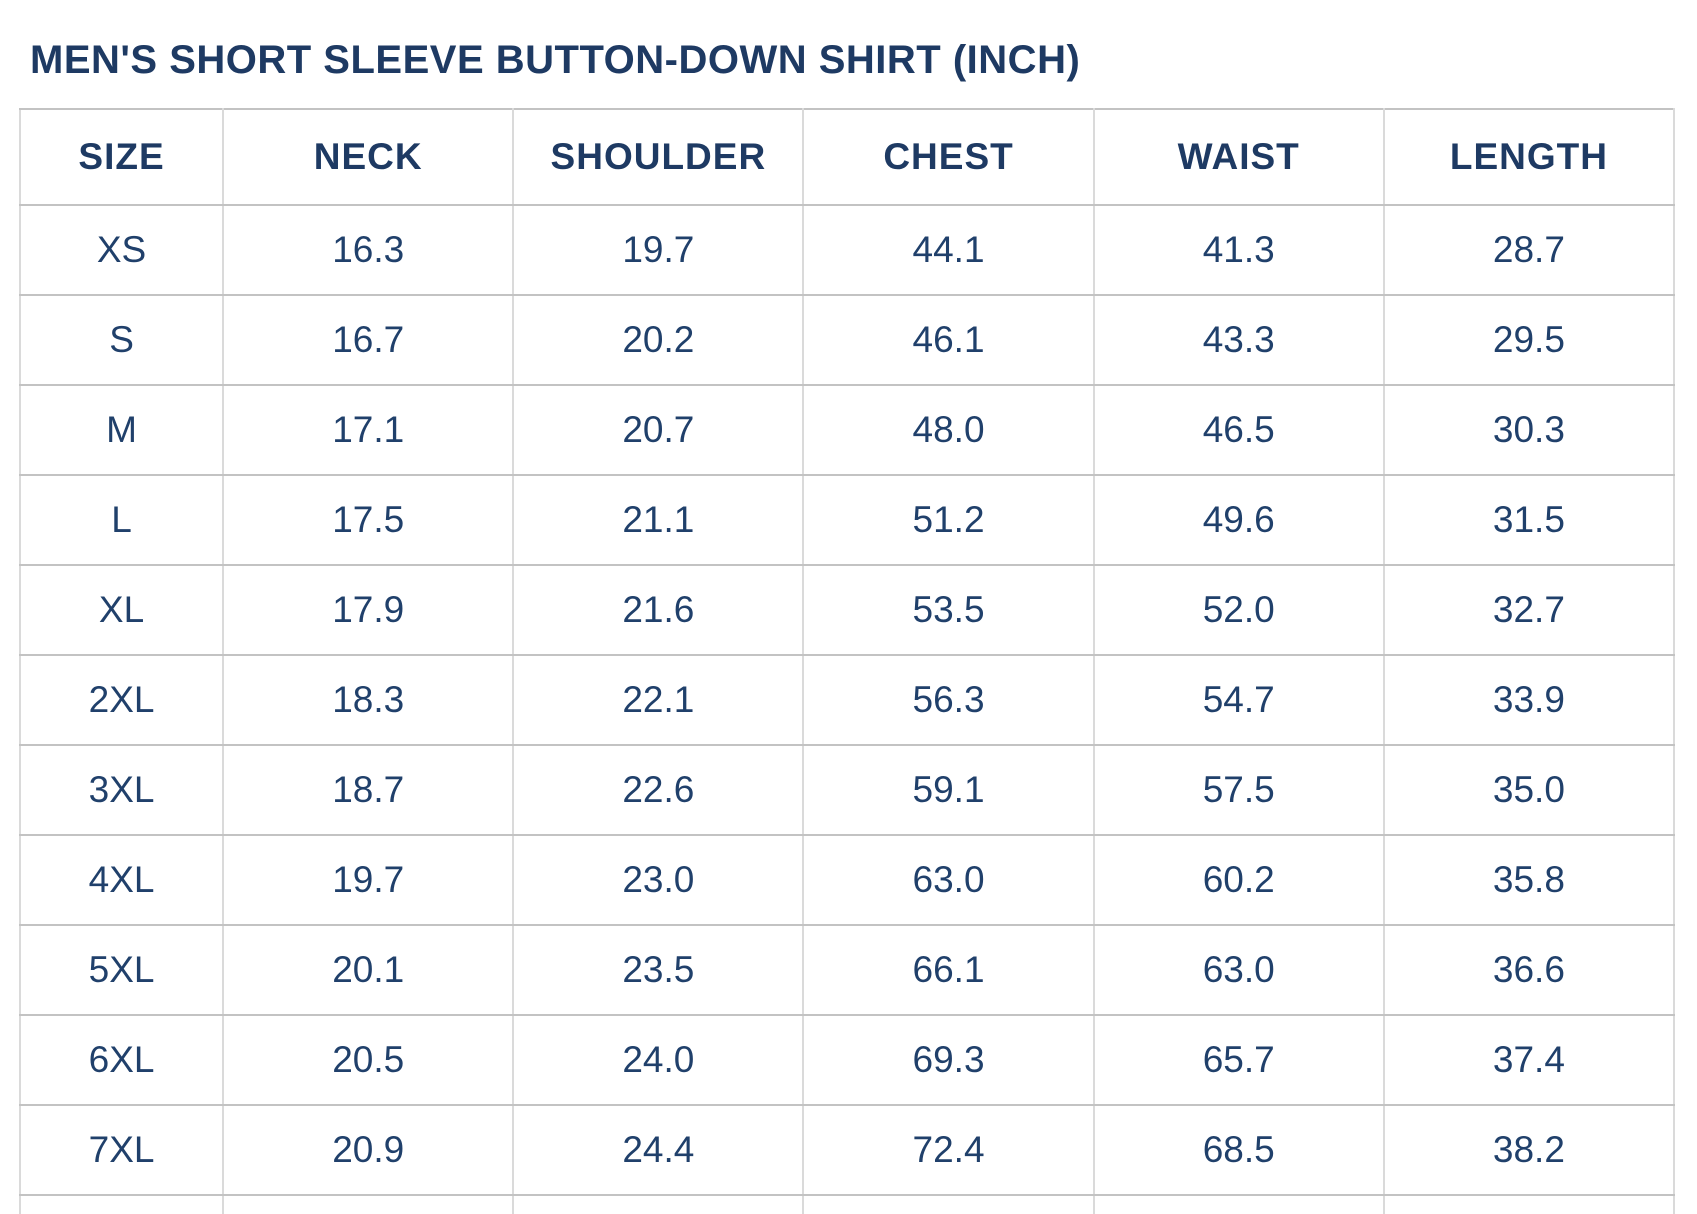  What do you see at coordinates (368, 157) in the screenshot?
I see `header-cell-neck: NECK` at bounding box center [368, 157].